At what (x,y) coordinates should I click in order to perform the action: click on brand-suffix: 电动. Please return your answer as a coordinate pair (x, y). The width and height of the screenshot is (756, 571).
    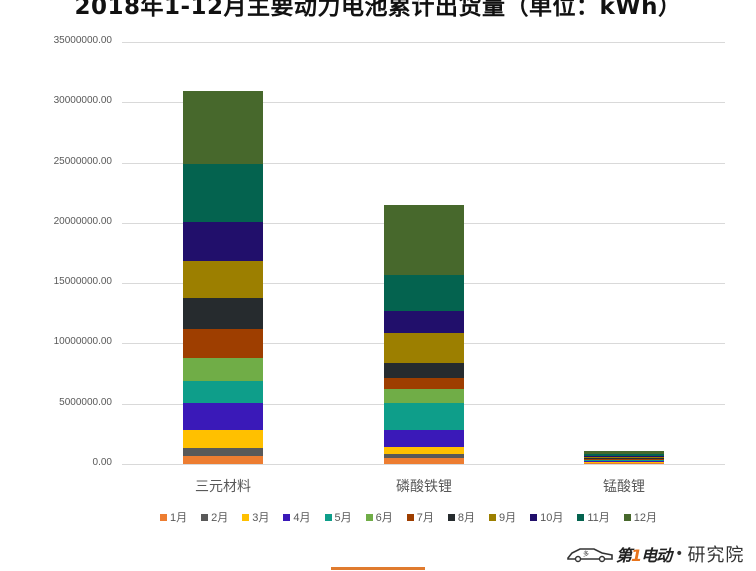
    Looking at the image, I should click on (656, 555).